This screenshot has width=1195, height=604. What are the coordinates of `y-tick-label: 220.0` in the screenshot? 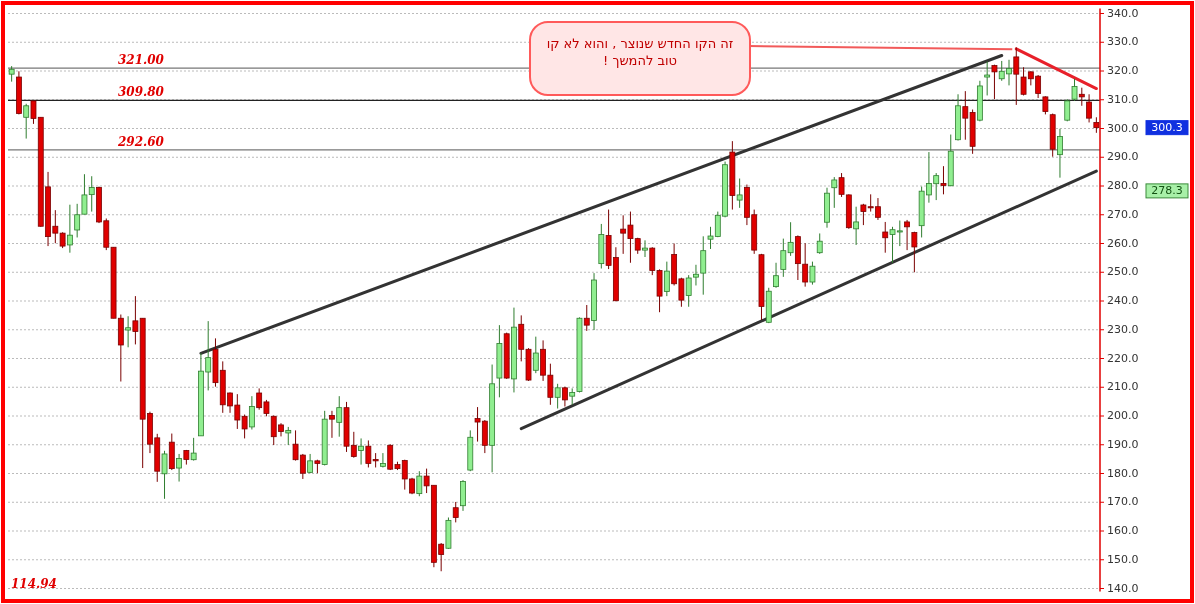 It's located at (1123, 358).